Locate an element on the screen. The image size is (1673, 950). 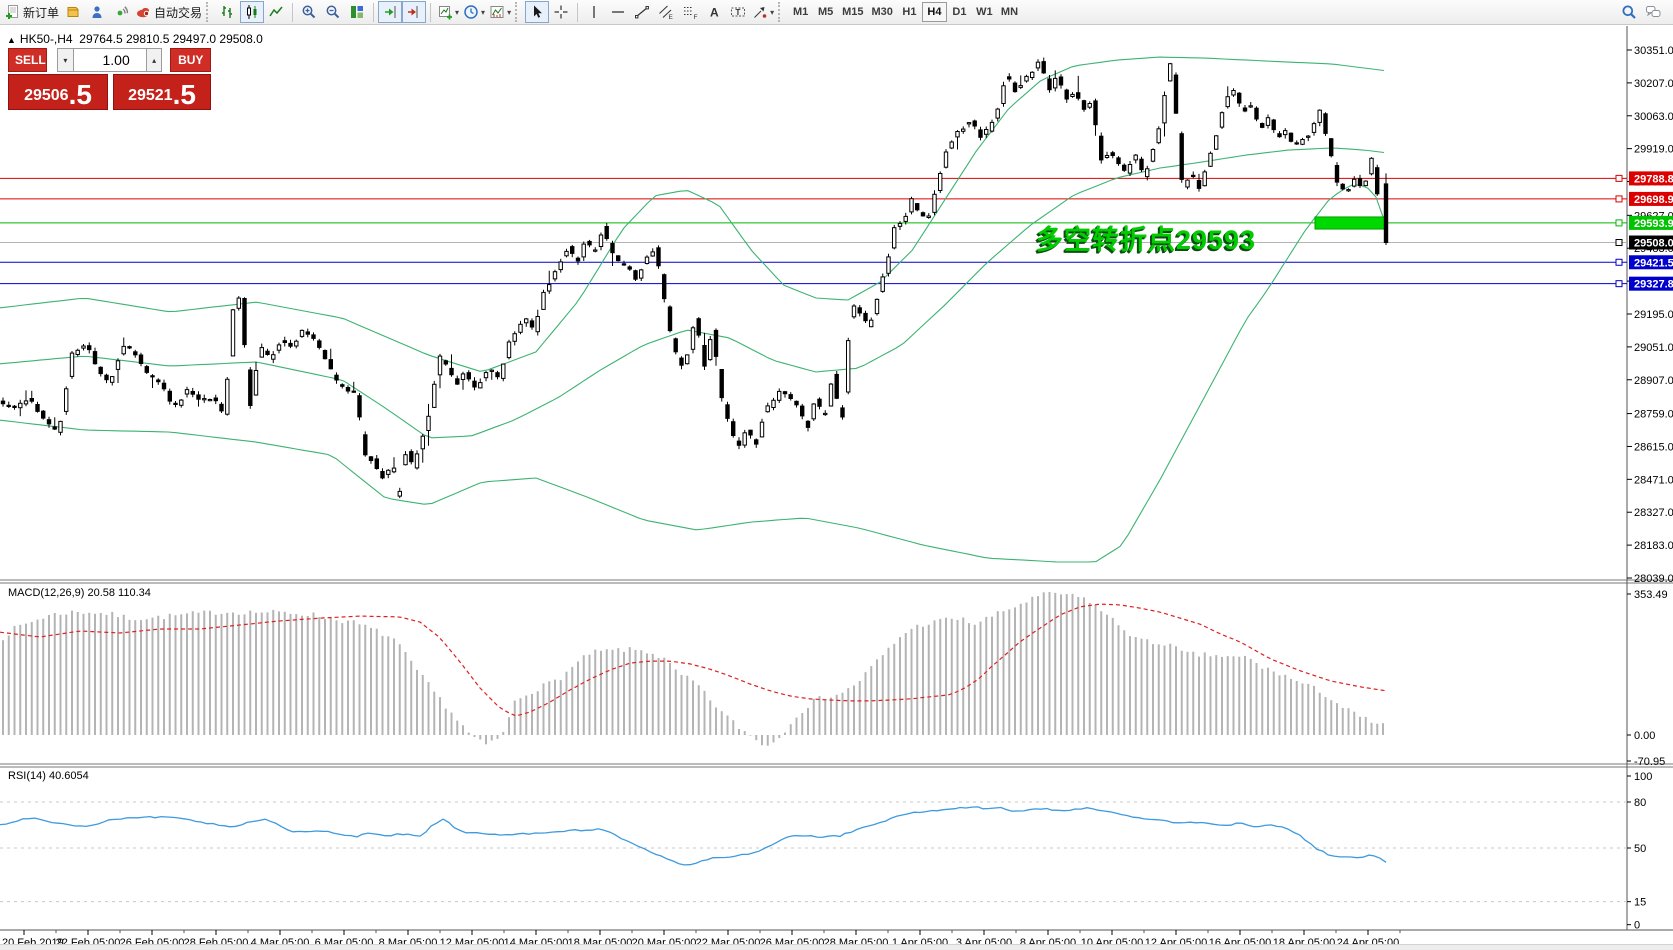
volume-decrease-button: ▾ is located at coordinates (65, 60).